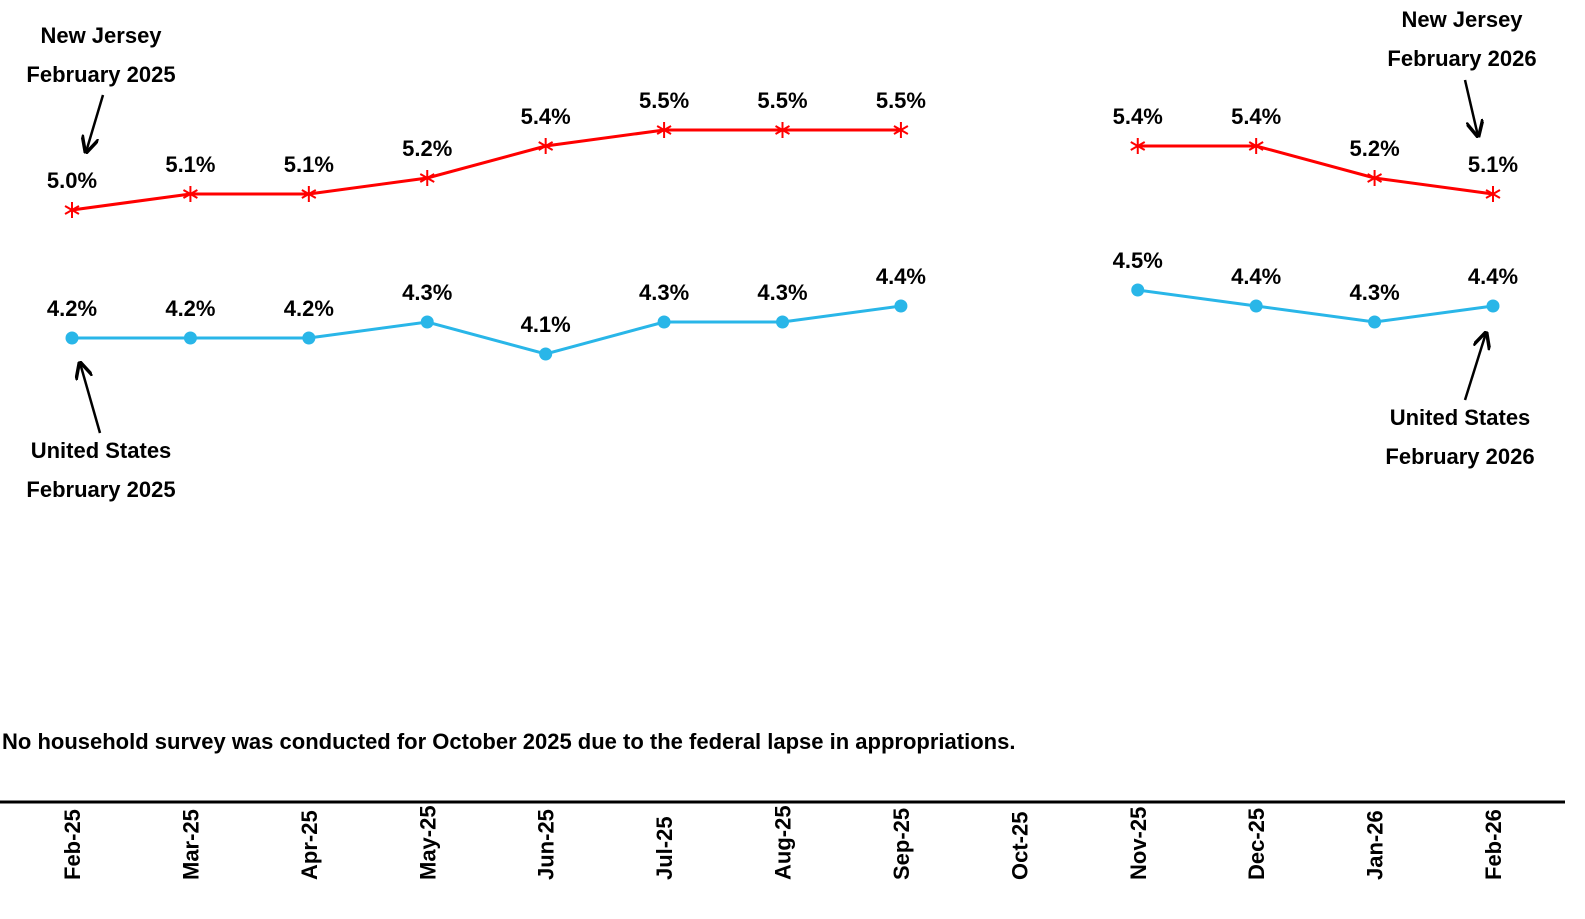  What do you see at coordinates (901, 844) in the screenshot?
I see `x-tick-label: Sep-25` at bounding box center [901, 844].